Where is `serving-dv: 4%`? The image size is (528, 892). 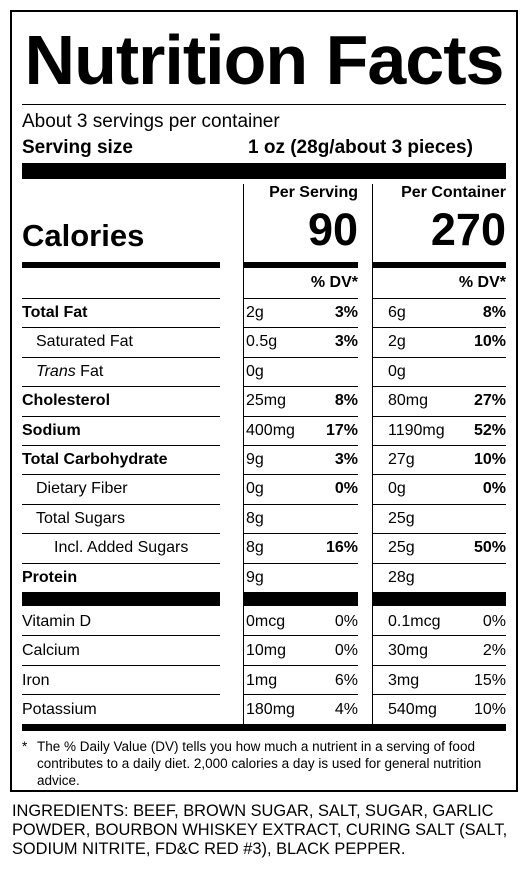 serving-dv: 4% is located at coordinates (346, 710).